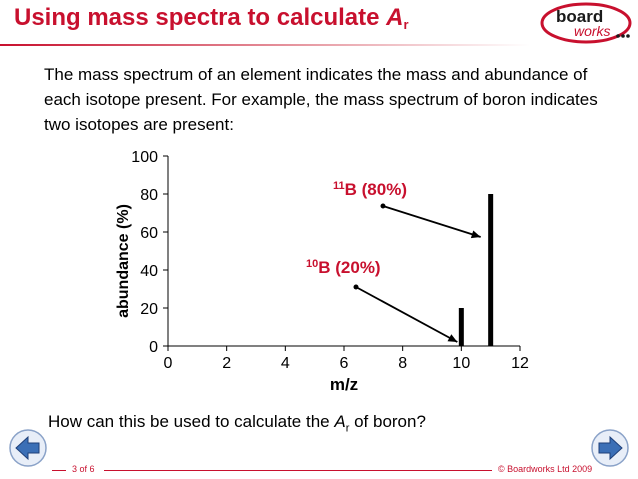 This screenshot has height=479, width=638. What do you see at coordinates (149, 233) in the screenshot?
I see `y-tick-label: 60` at bounding box center [149, 233].